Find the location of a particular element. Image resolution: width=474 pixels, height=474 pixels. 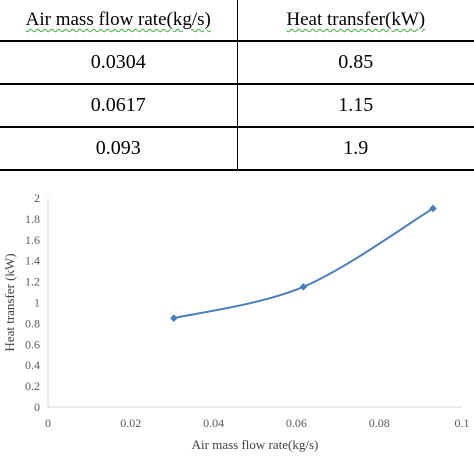

x-tick-label: 0.08 is located at coordinates (379, 423).